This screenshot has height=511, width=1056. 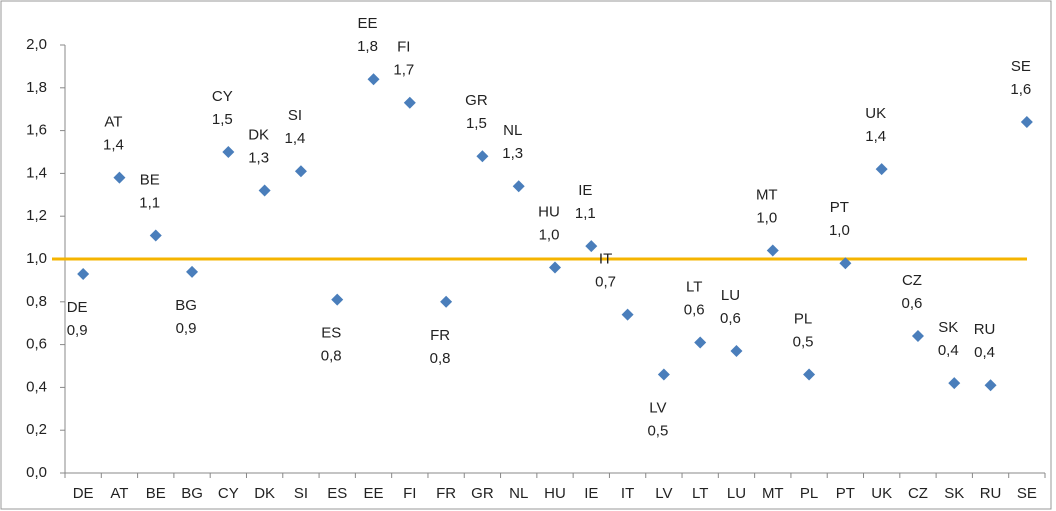 What do you see at coordinates (549, 212) in the screenshot?
I see `data-label-name: HU` at bounding box center [549, 212].